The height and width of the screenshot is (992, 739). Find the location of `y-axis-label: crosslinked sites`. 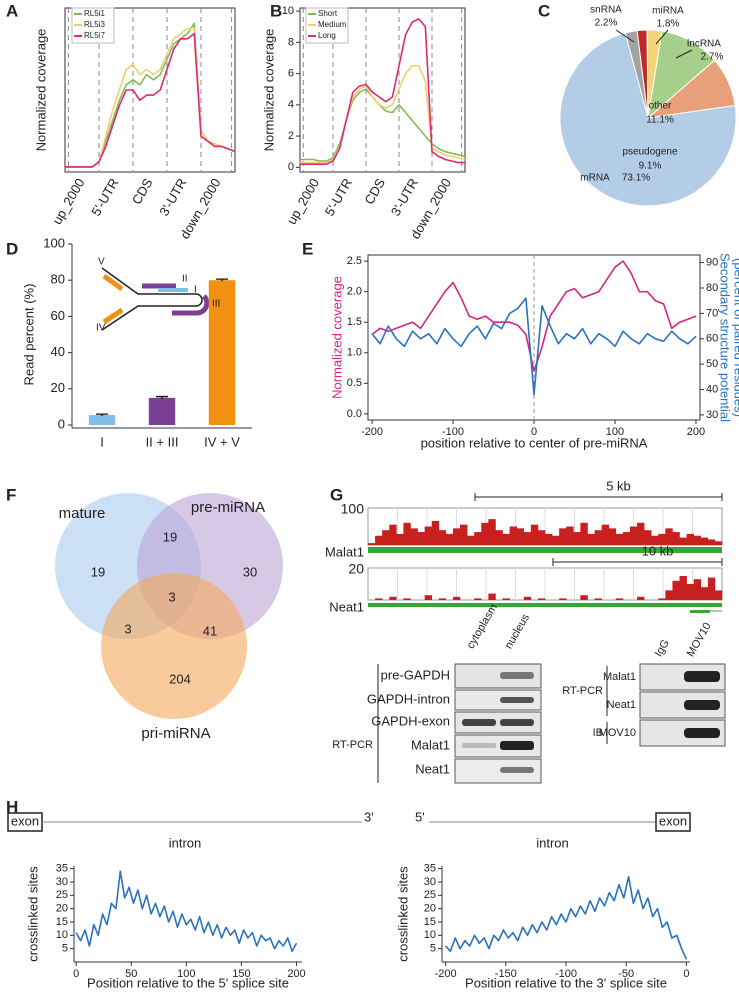

y-axis-label: crosslinked sites is located at coordinates (32, 914).